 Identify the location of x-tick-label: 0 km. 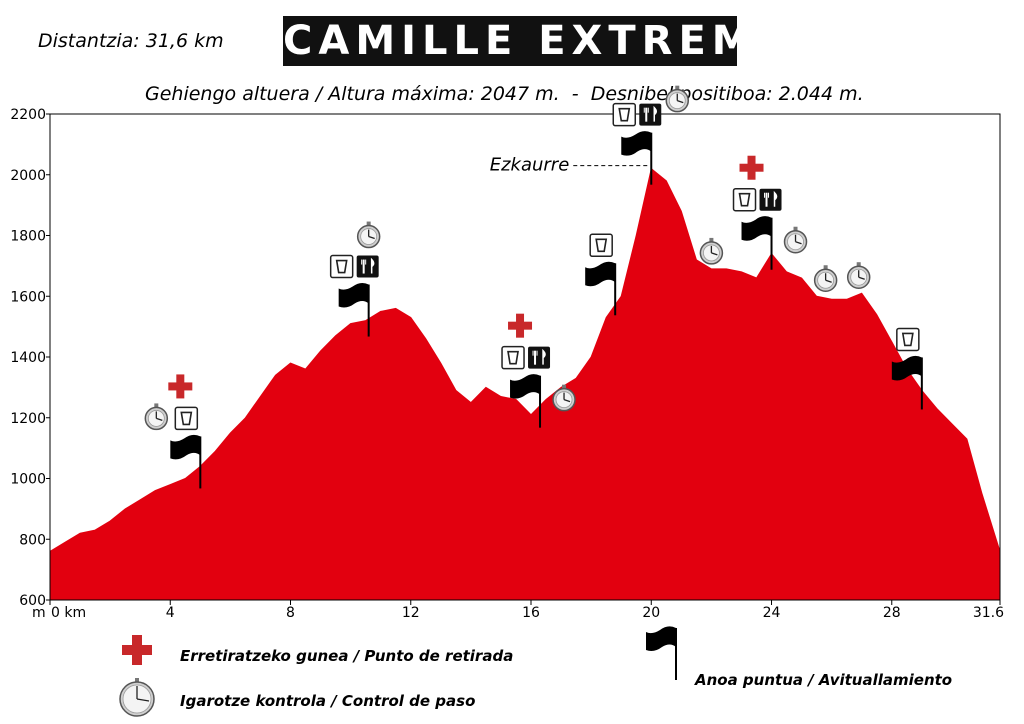
(68, 613).